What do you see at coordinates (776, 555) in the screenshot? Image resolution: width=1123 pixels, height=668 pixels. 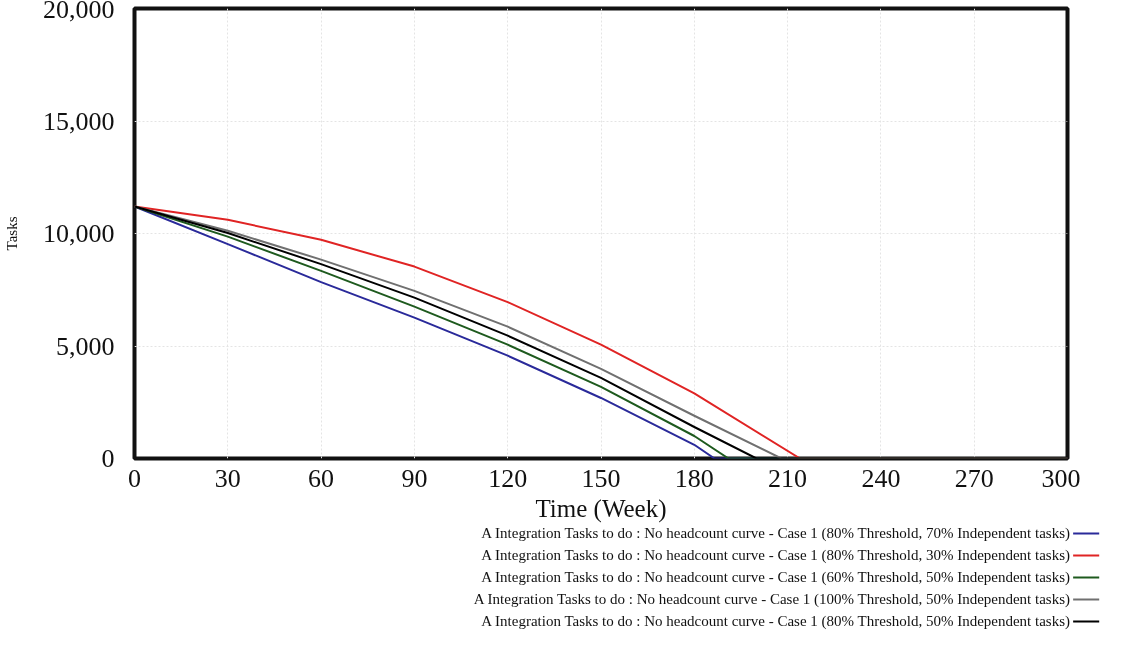 I see `legend-label: A Integration Tasks to do : No headcount curve - Case 1 (80% Threshold, 30% Independent tasks)` at bounding box center [776, 555].